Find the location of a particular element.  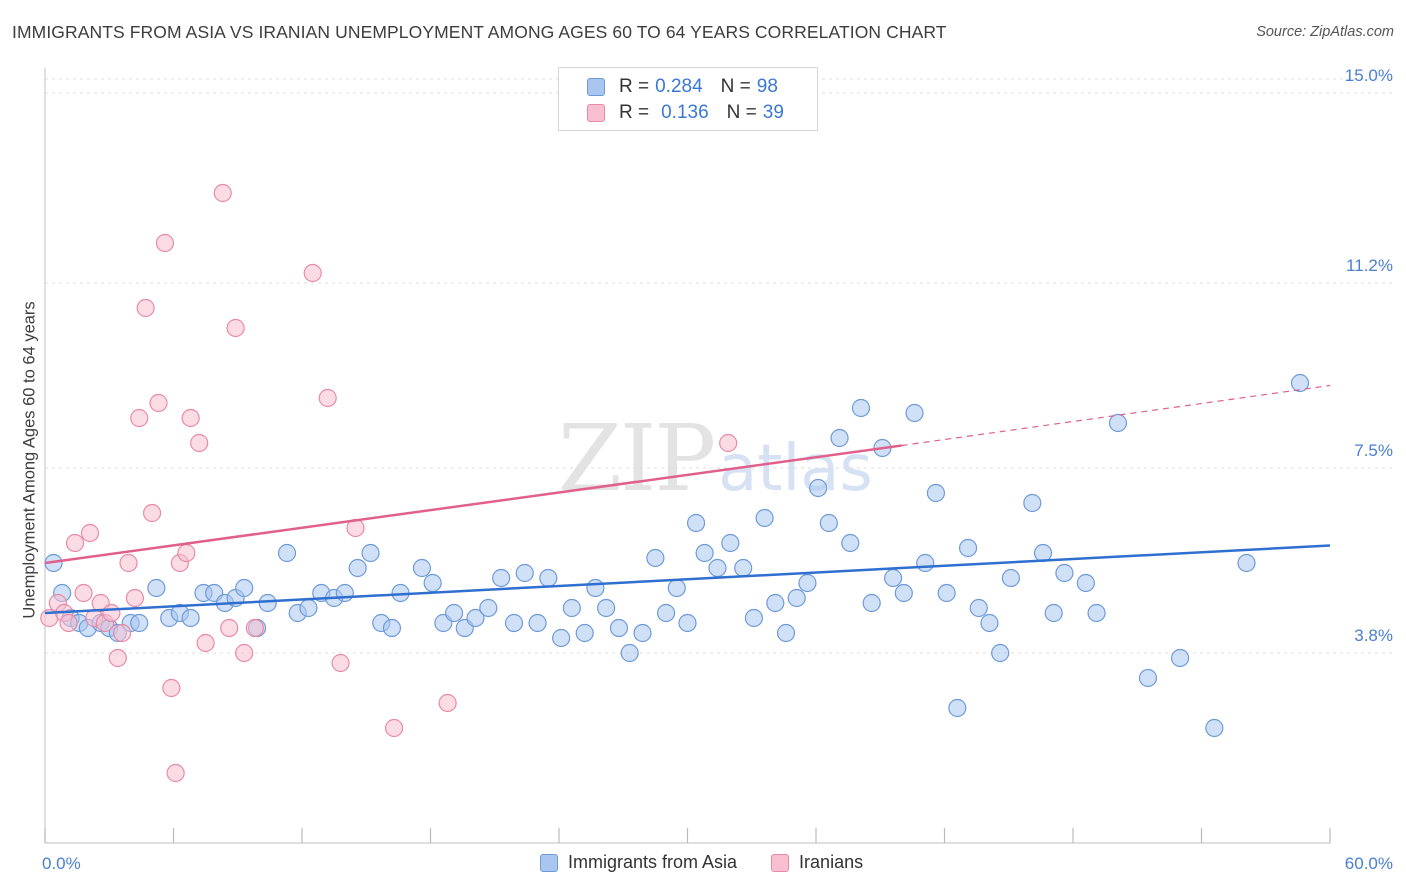

correlation-legend: R = 0.284 N = 98 R = 0.136 N = 39 is located at coordinates (688, 99).